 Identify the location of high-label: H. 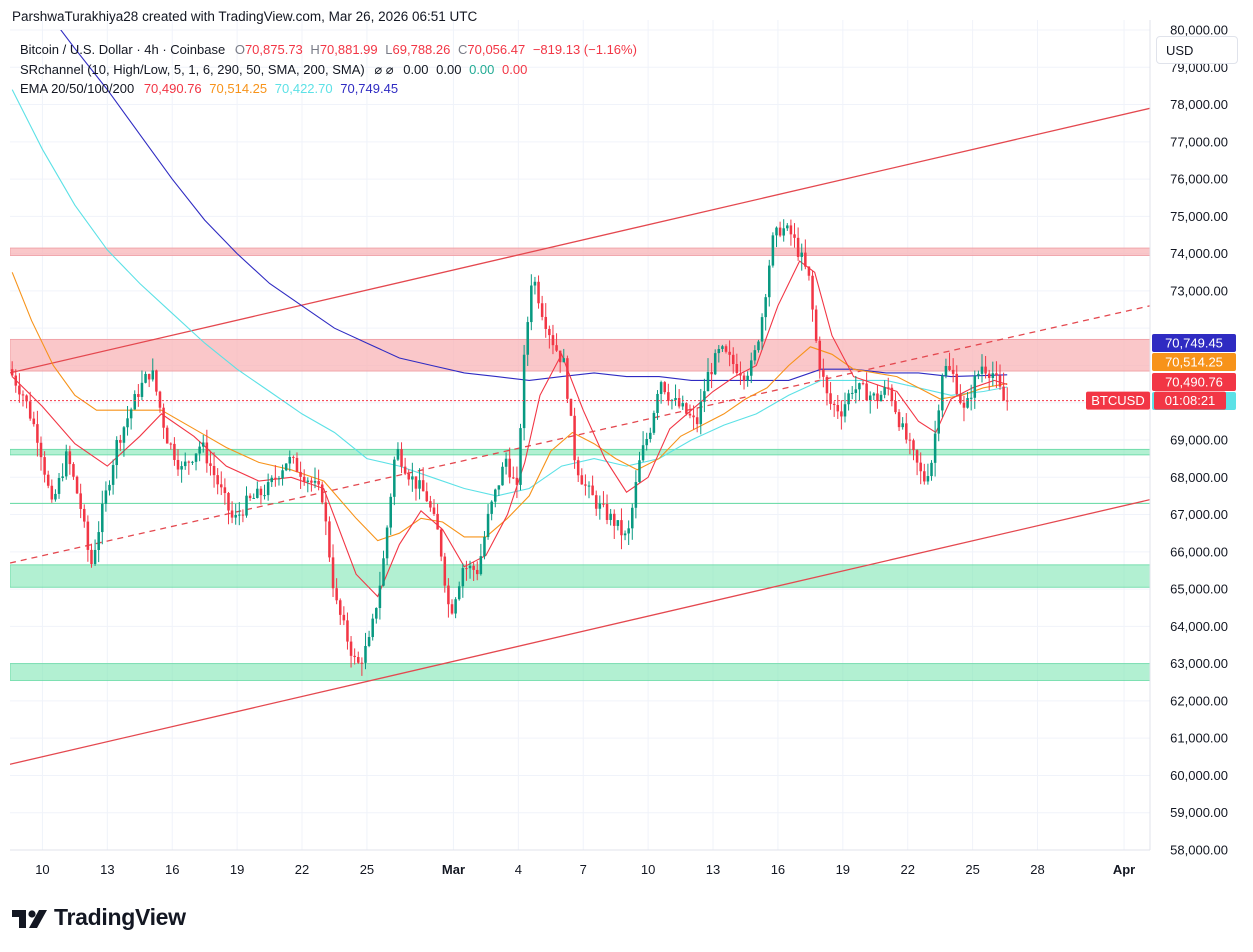
(315, 49).